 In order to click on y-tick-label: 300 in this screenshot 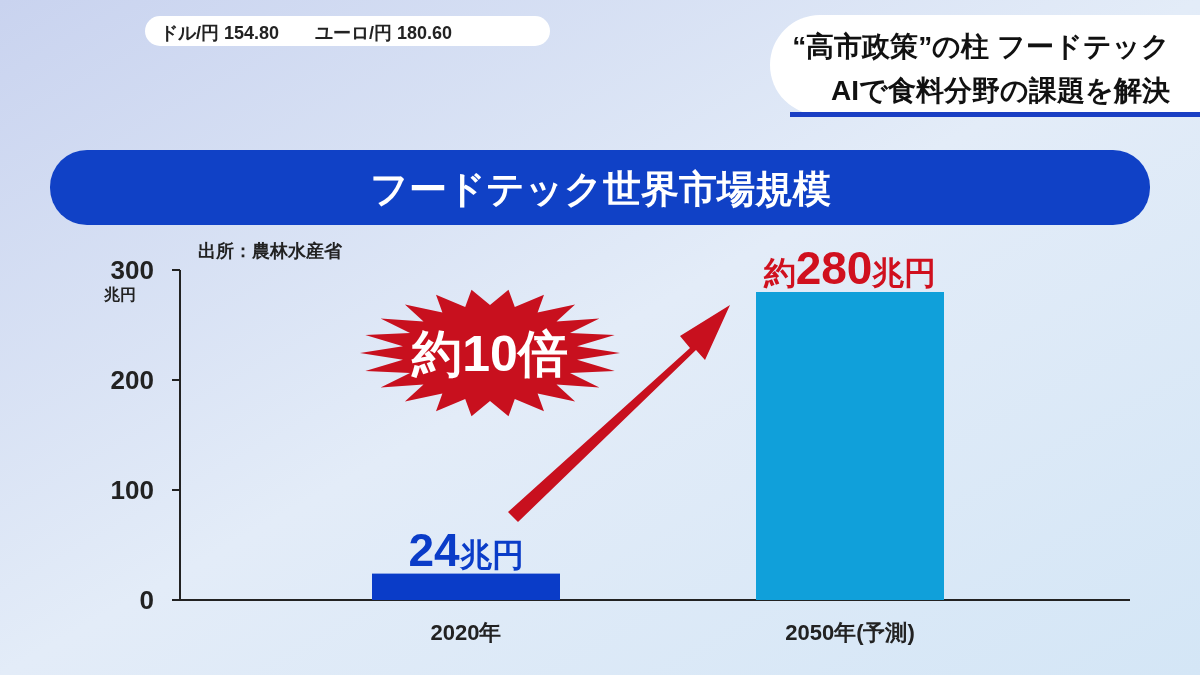, I will do `click(132, 270)`.